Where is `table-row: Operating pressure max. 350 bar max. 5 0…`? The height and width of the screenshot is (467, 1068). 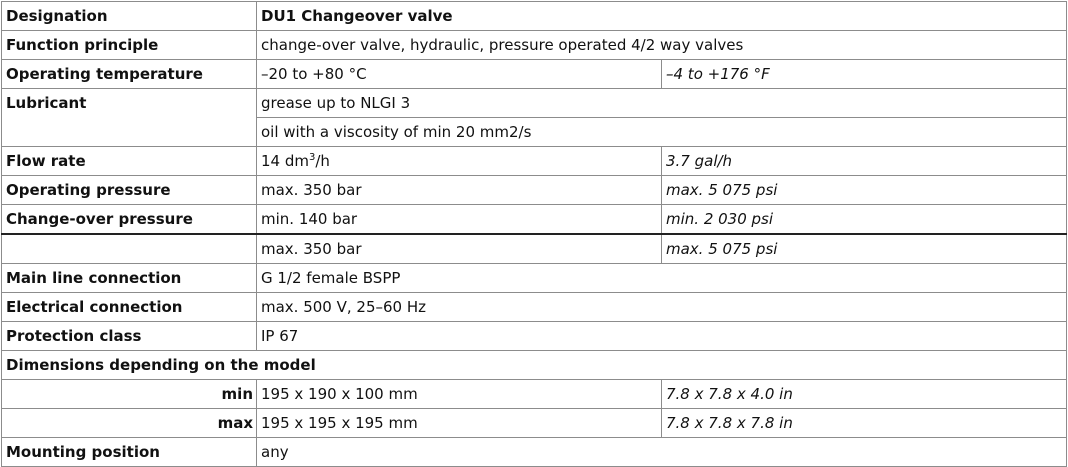
table-row: Operating pressure max. 350 bar max. 5 0… is located at coordinates (534, 190).